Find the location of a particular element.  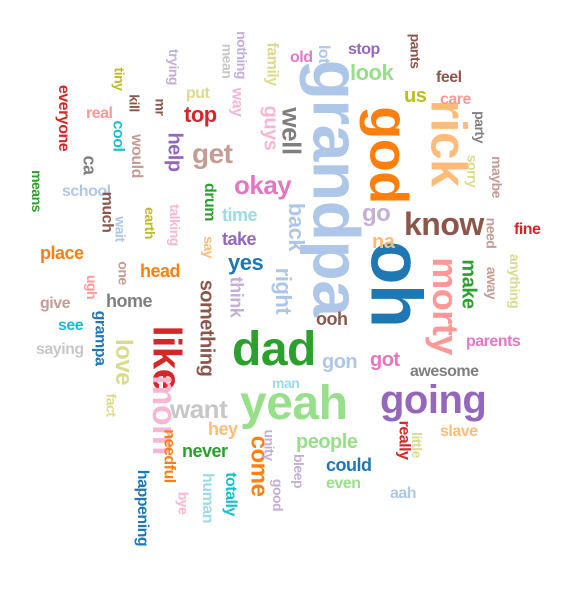

word-party: party is located at coordinates (479, 127).